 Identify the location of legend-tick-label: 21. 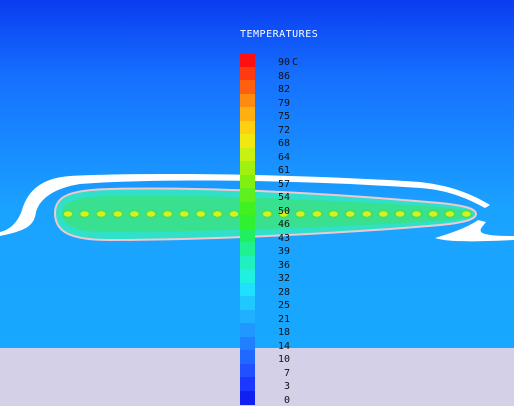
(283, 319).